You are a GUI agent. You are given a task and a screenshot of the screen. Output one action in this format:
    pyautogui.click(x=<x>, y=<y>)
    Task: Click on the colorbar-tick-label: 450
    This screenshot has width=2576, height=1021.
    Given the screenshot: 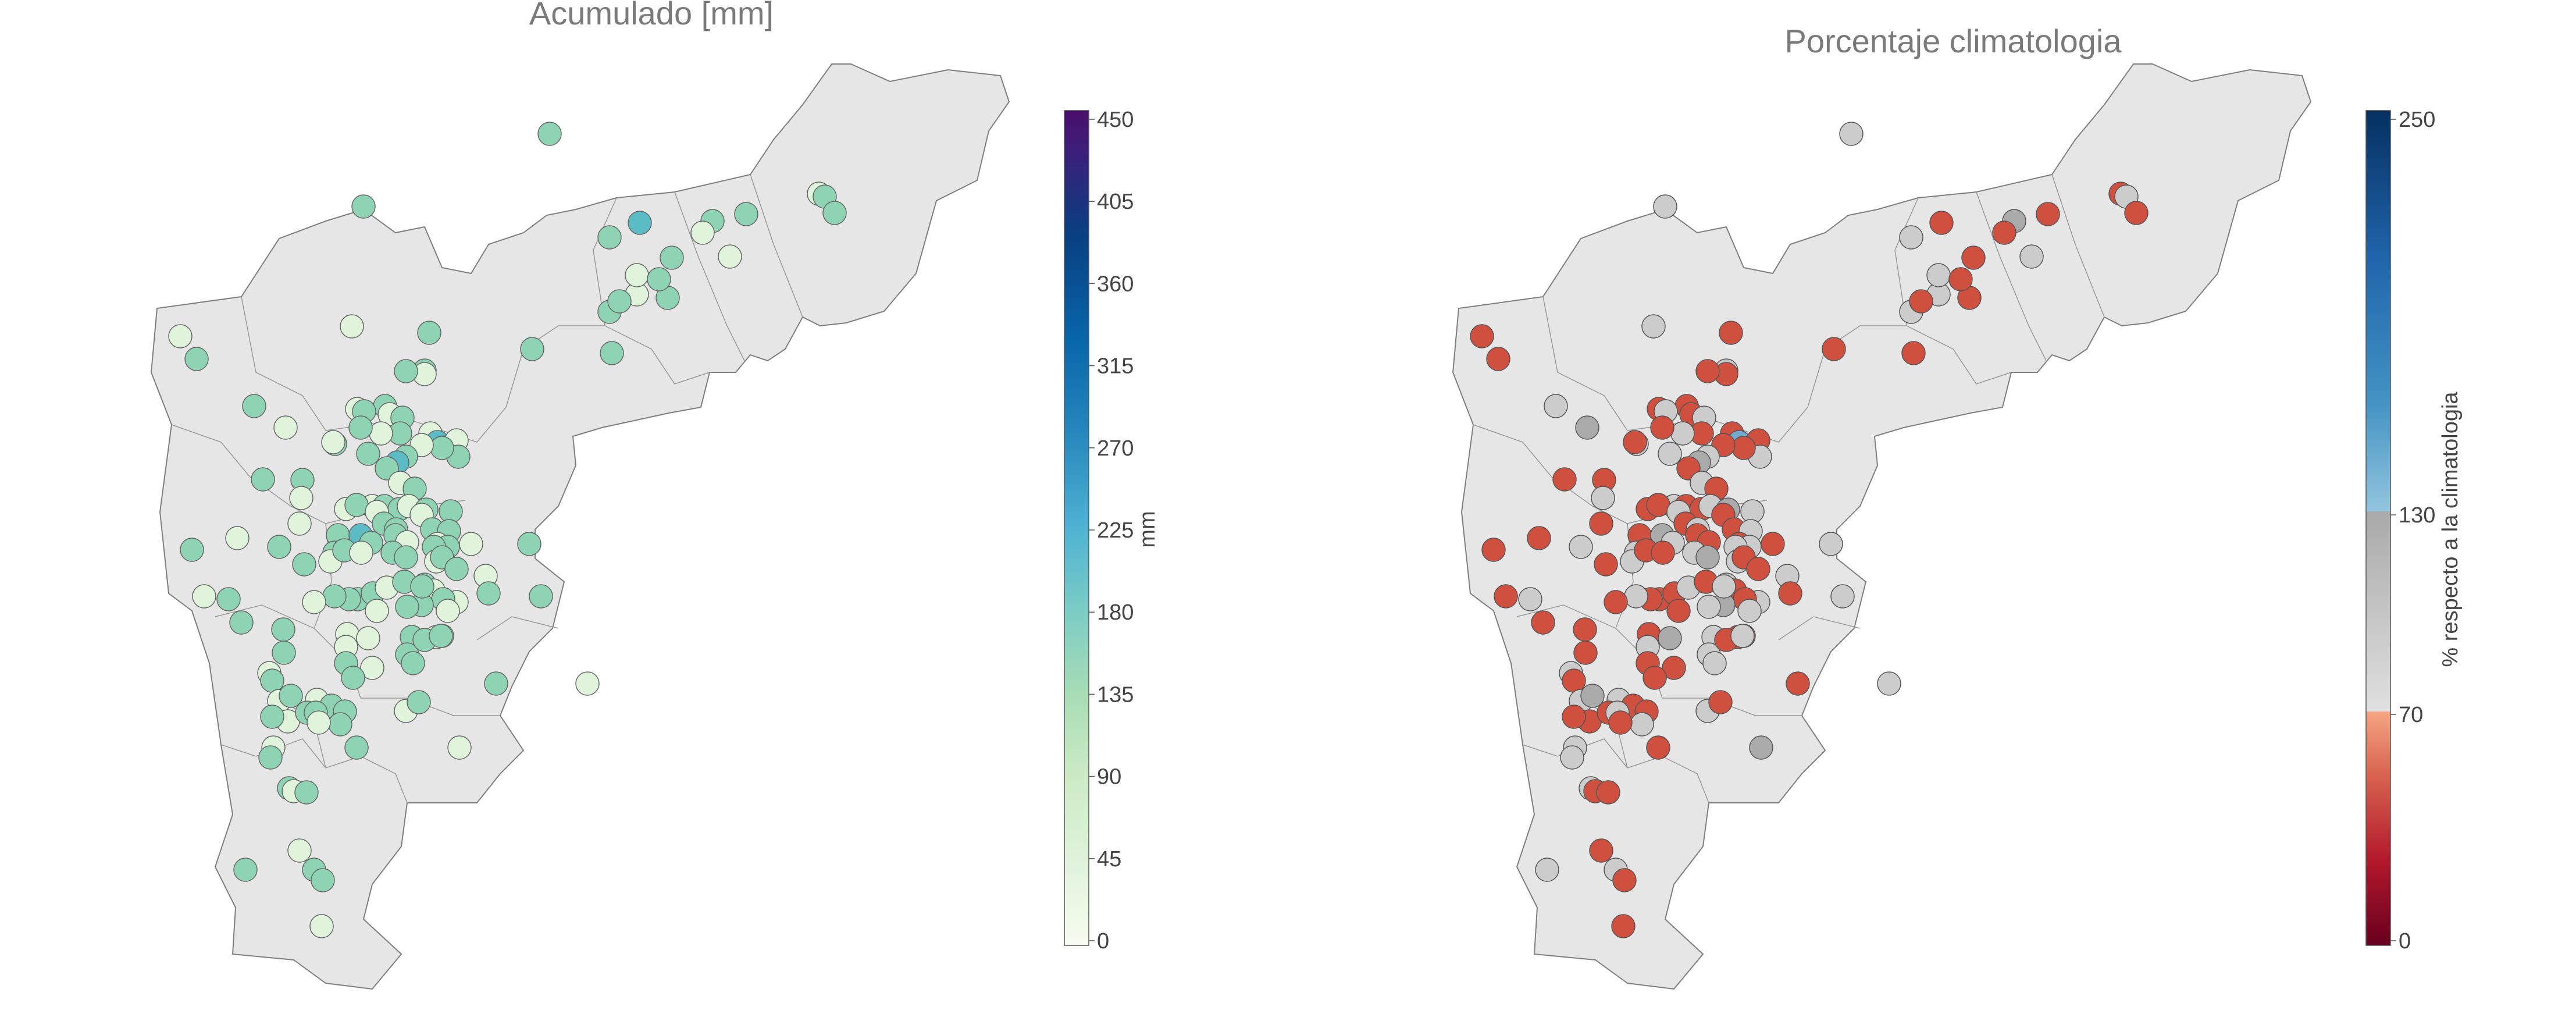 What is the action you would take?
    pyautogui.click(x=1115, y=120)
    